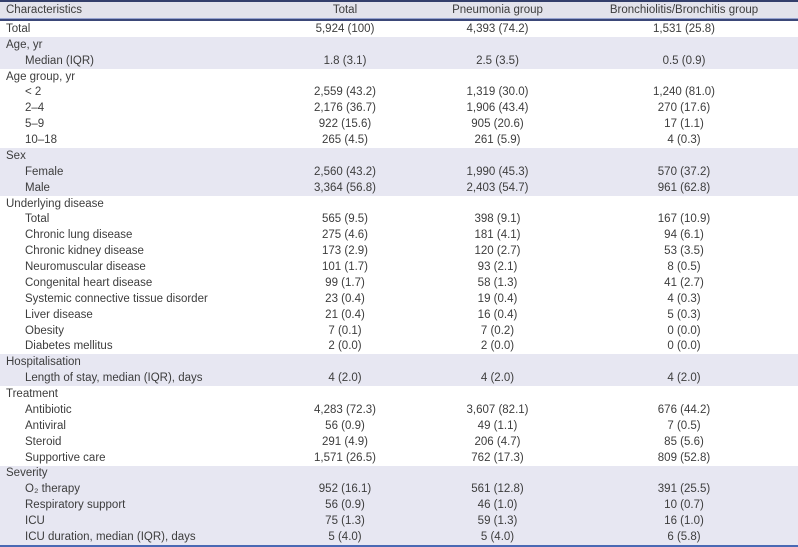 The height and width of the screenshot is (547, 798). What do you see at coordinates (497, 267) in the screenshot?
I see `cell-value: 93 (2.1)` at bounding box center [497, 267].